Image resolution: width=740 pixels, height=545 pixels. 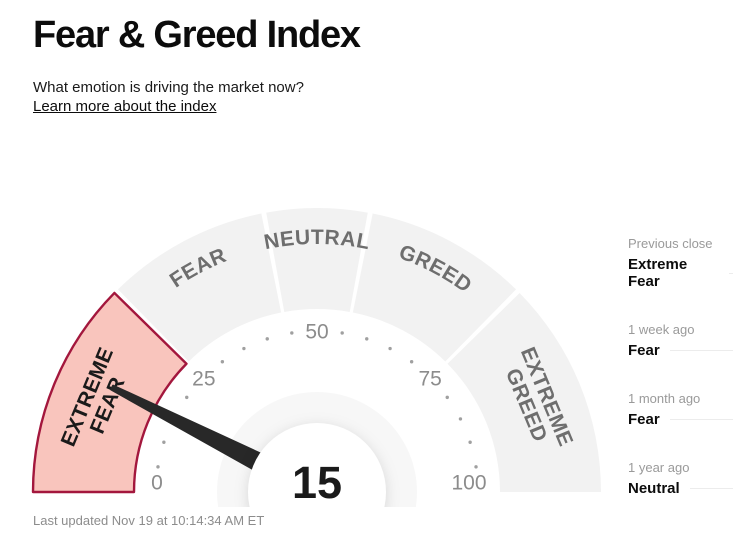 What do you see at coordinates (661, 329) in the screenshot?
I see `history-label: 1 week ago` at bounding box center [661, 329].